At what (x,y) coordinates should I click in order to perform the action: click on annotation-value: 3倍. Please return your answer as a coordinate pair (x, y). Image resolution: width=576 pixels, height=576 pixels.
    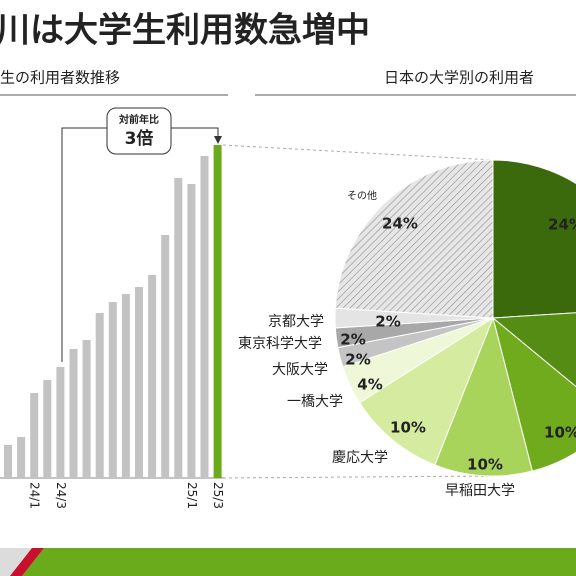
    Looking at the image, I should click on (139, 138).